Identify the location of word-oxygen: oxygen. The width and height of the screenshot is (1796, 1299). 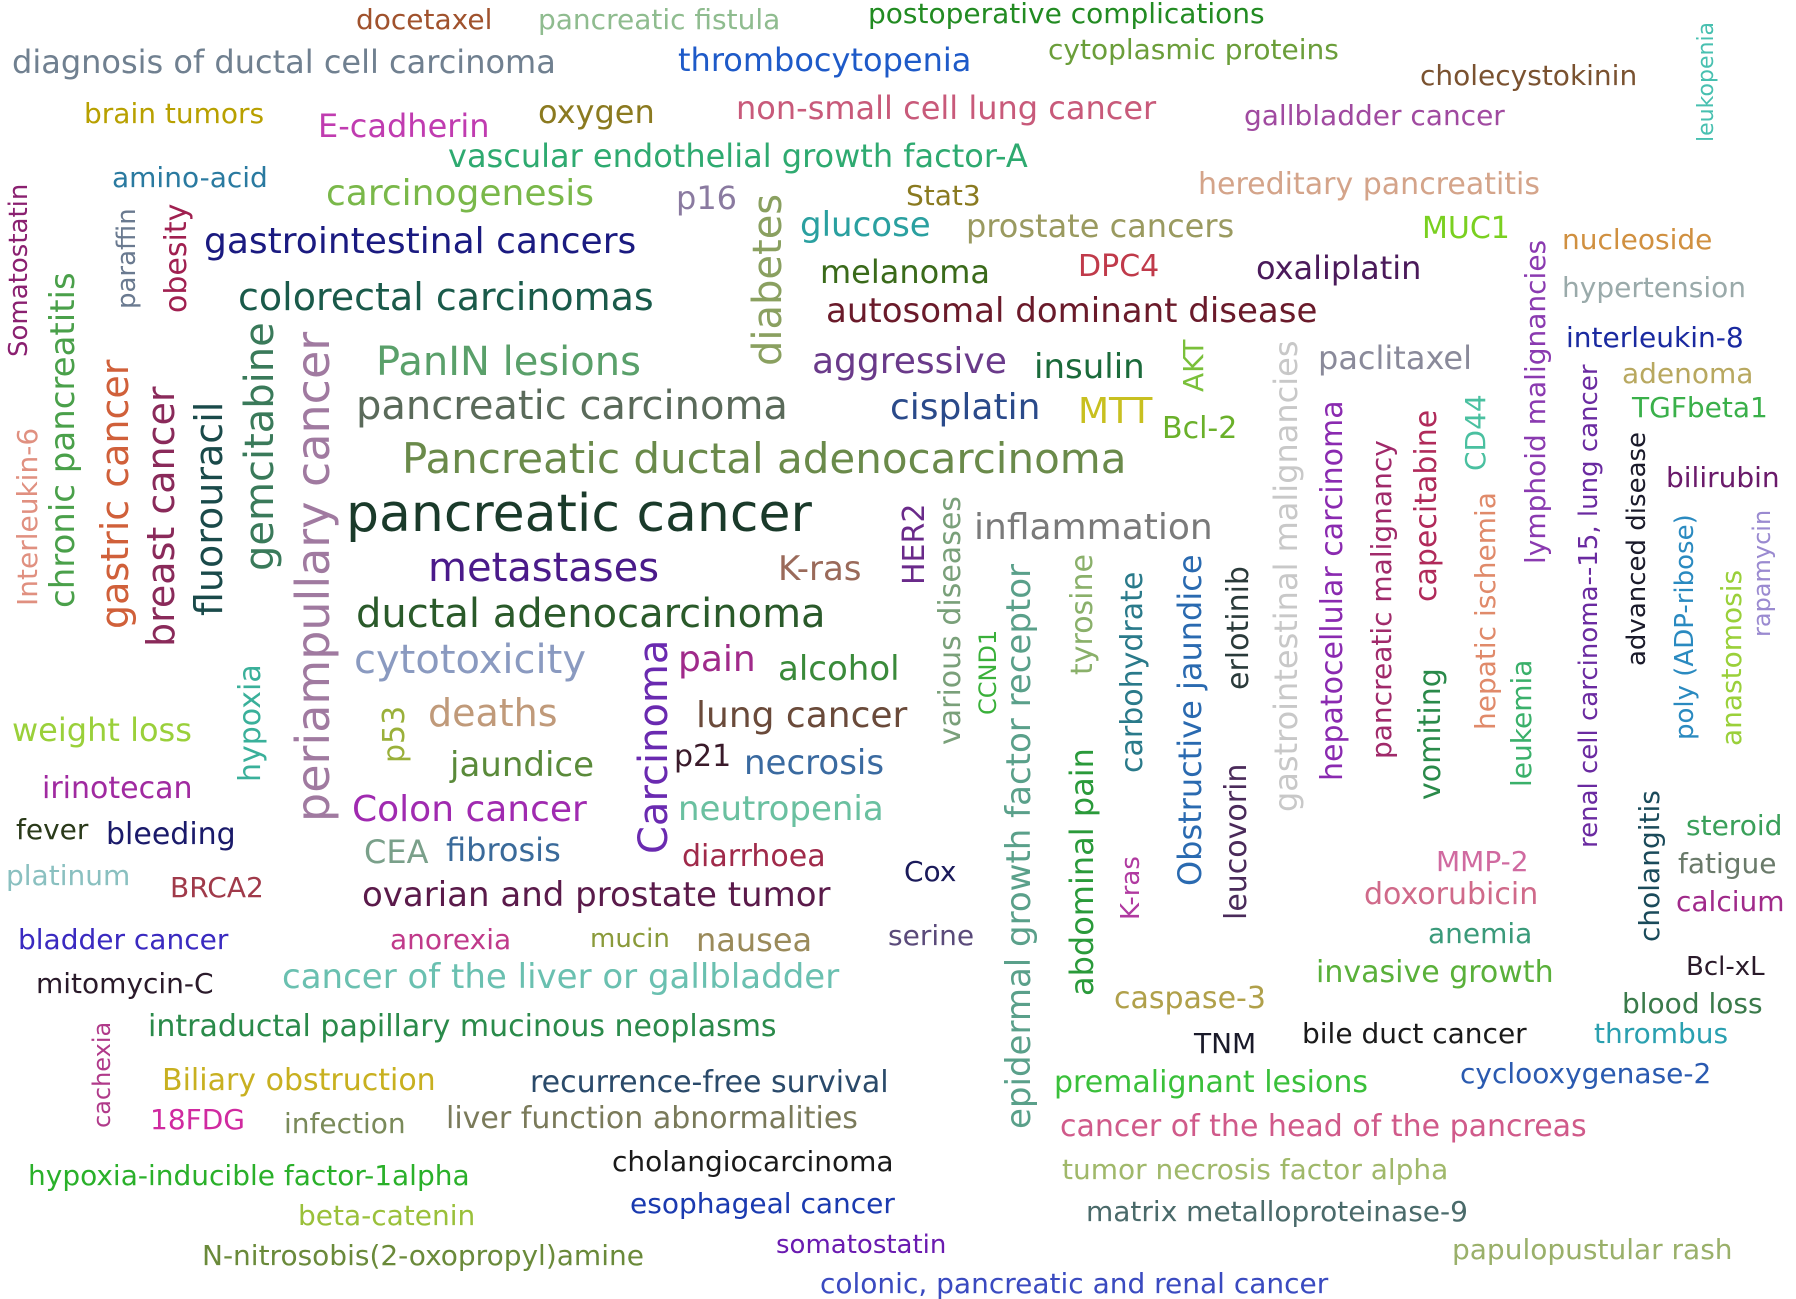
(596, 112).